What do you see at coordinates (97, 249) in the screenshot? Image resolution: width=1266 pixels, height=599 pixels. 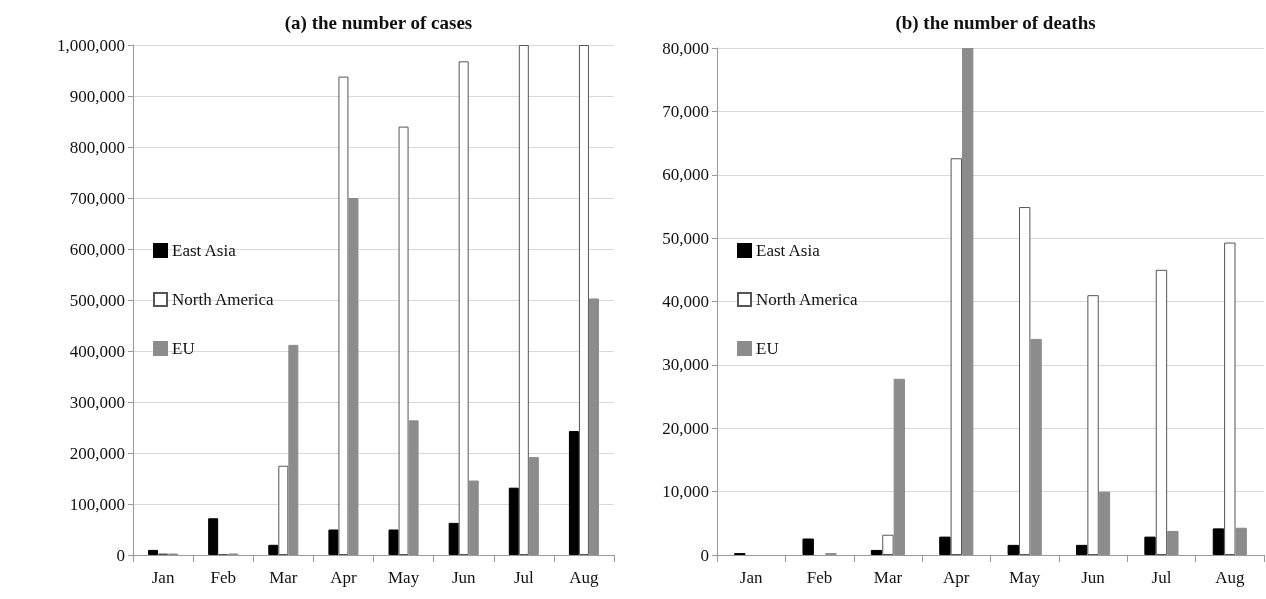 I see `y-tick-label: 600,000` at bounding box center [97, 249].